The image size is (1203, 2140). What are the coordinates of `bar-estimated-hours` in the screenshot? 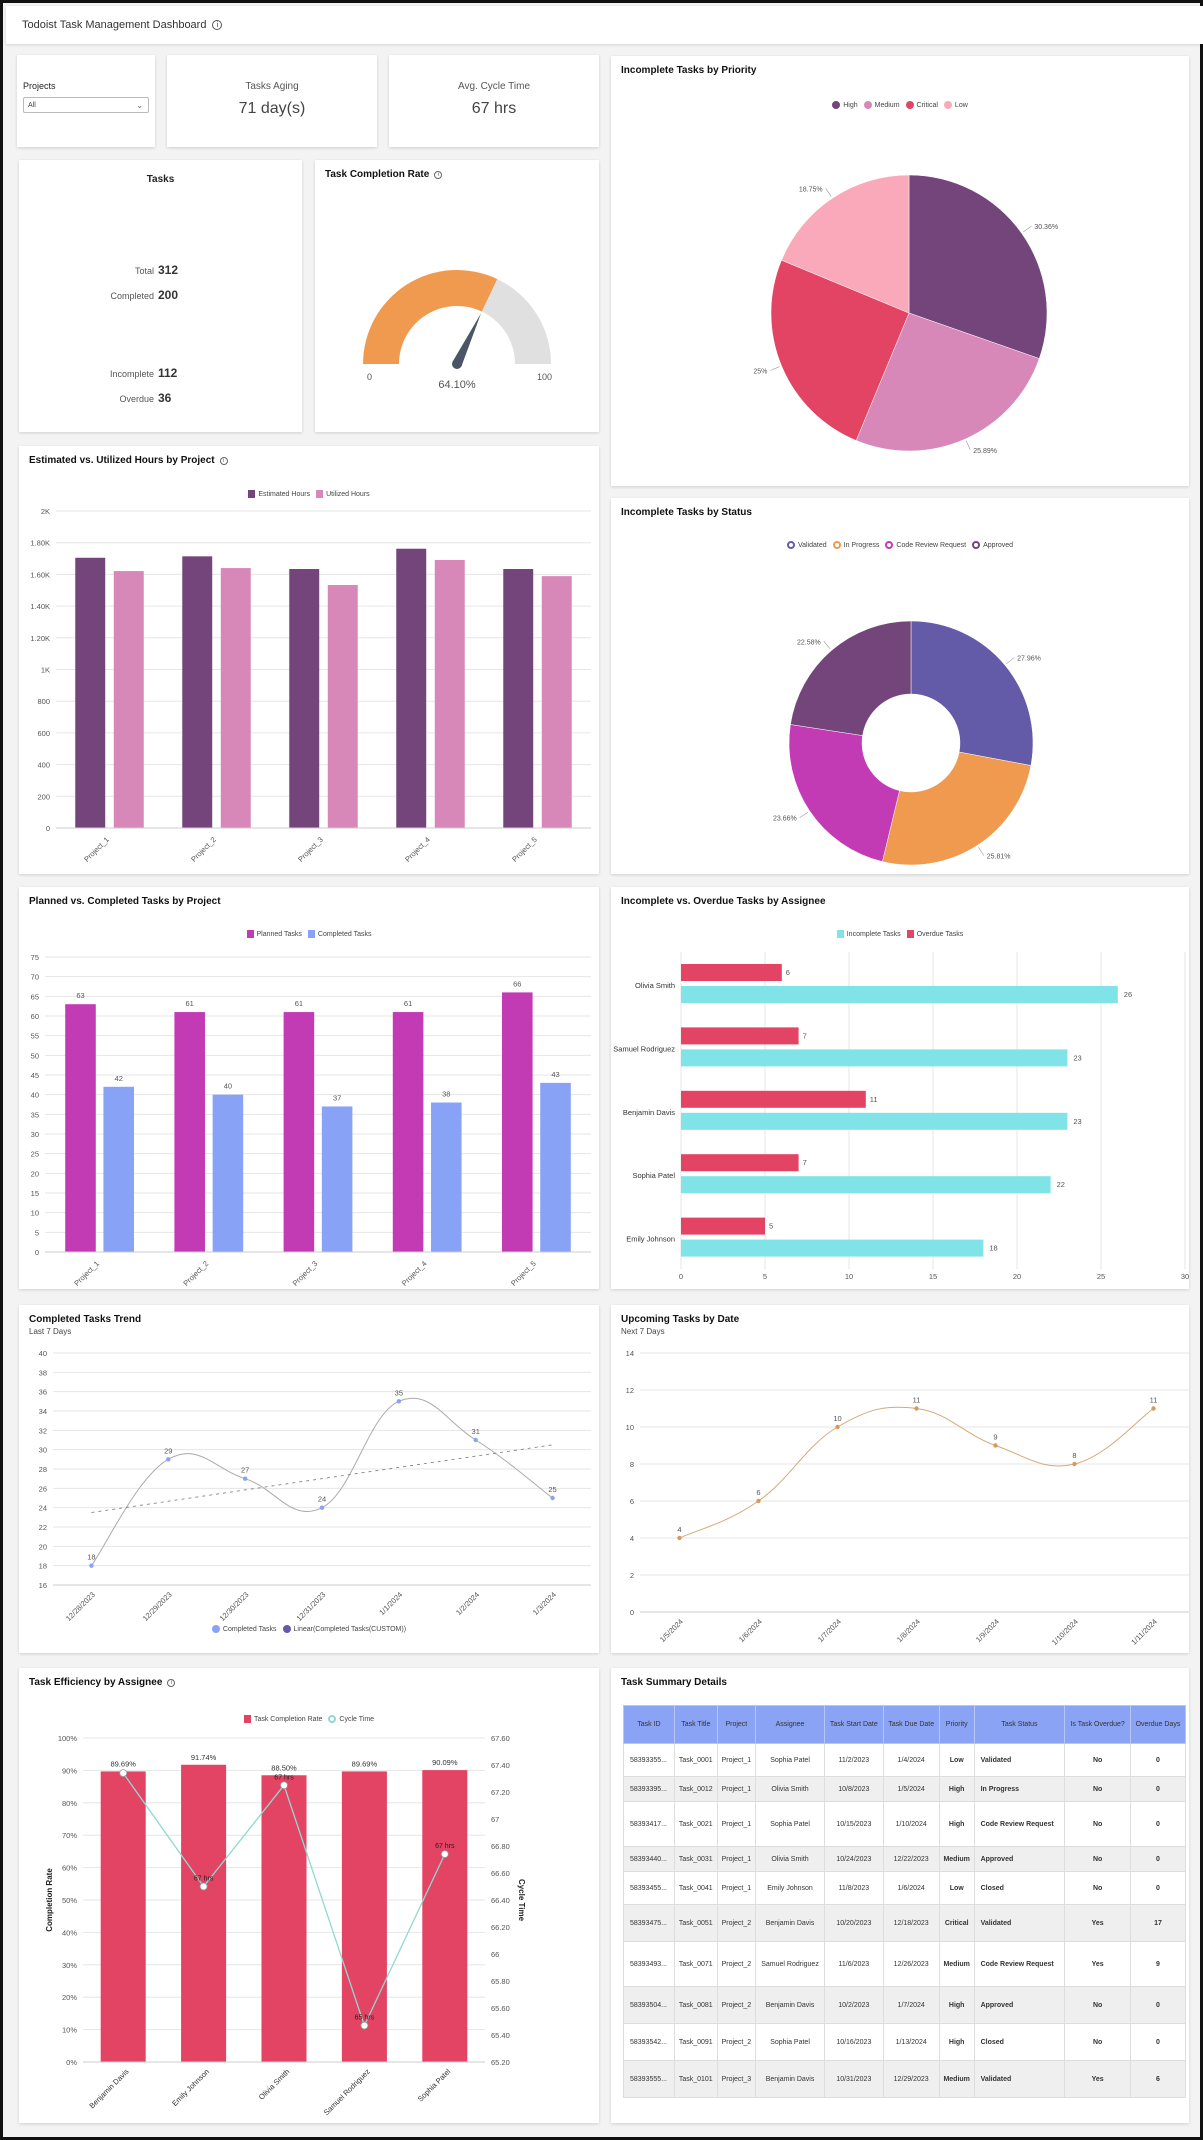 It's located at (304, 698).